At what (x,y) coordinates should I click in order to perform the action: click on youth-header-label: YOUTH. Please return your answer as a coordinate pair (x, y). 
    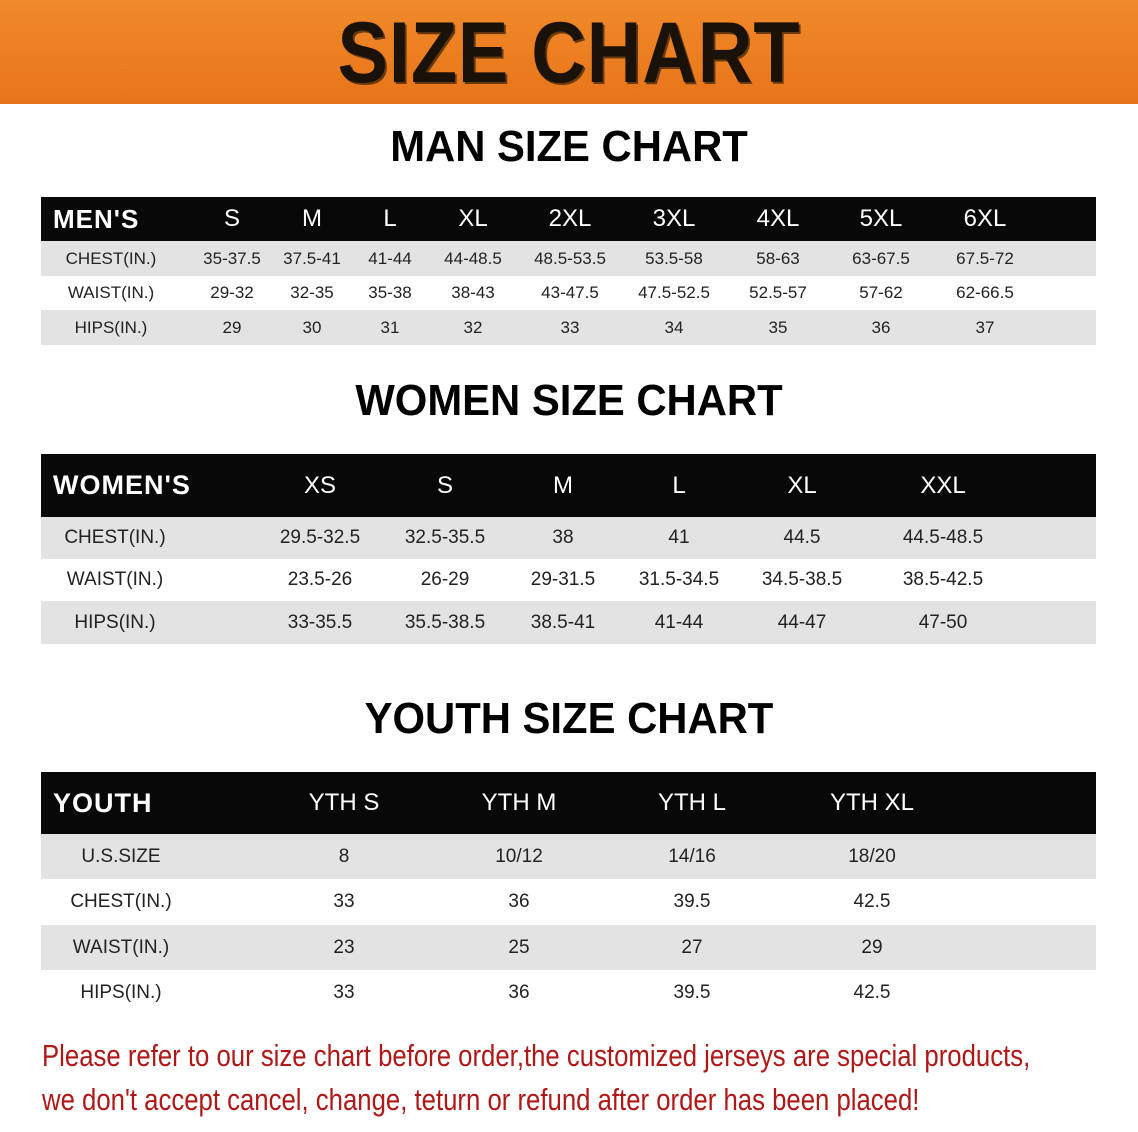
    Looking at the image, I should click on (103, 802).